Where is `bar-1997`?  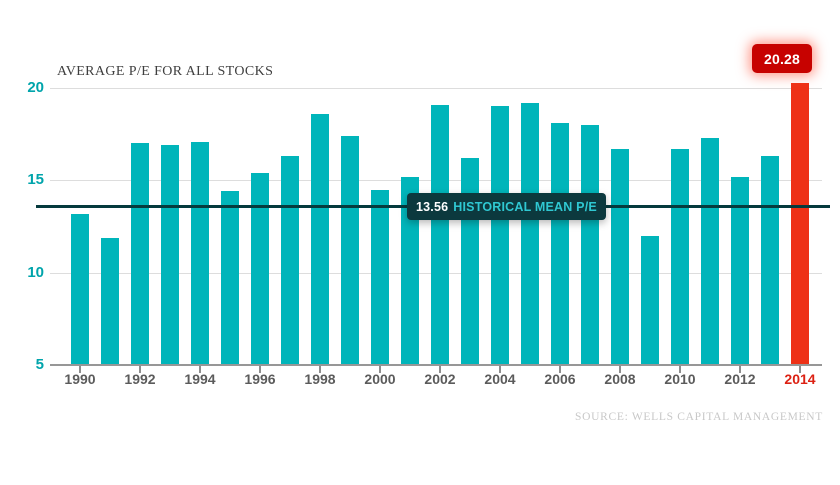 bar-1997 is located at coordinates (290, 260).